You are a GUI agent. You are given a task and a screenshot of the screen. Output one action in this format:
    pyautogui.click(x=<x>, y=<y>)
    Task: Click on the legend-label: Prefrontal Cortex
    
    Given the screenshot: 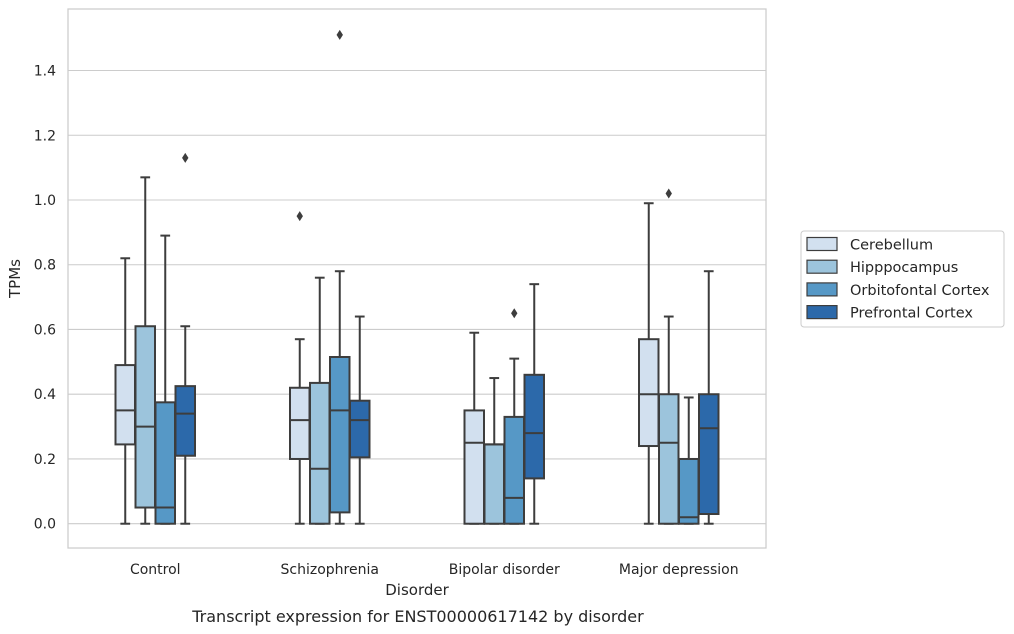 What is the action you would take?
    pyautogui.click(x=911, y=314)
    